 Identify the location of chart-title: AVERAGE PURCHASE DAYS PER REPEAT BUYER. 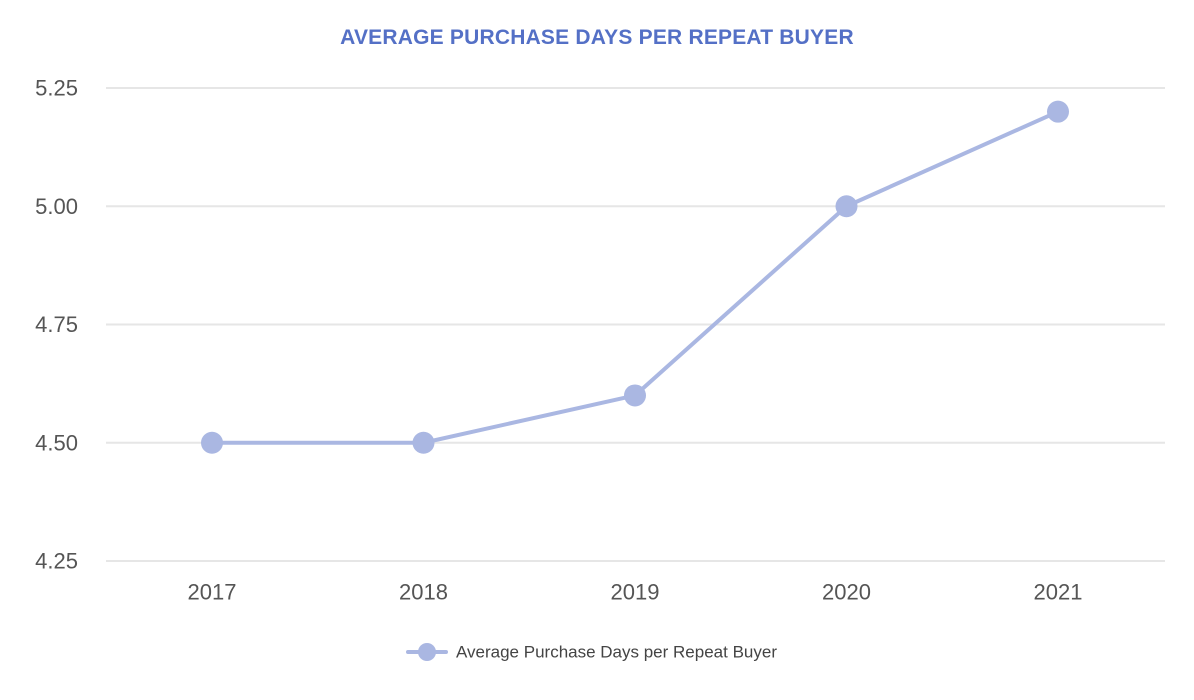
(597, 37).